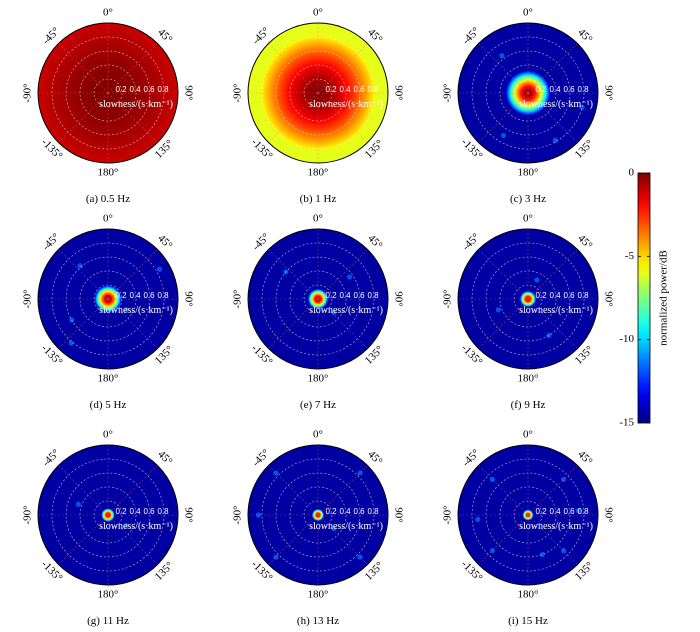 This screenshot has height=632, width=700. I want to click on colorbar-scale, so click(644, 298).